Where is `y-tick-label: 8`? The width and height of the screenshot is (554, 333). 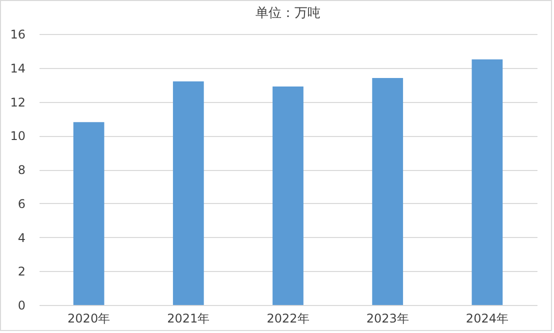
y-tick-label: 8 is located at coordinates (22, 170).